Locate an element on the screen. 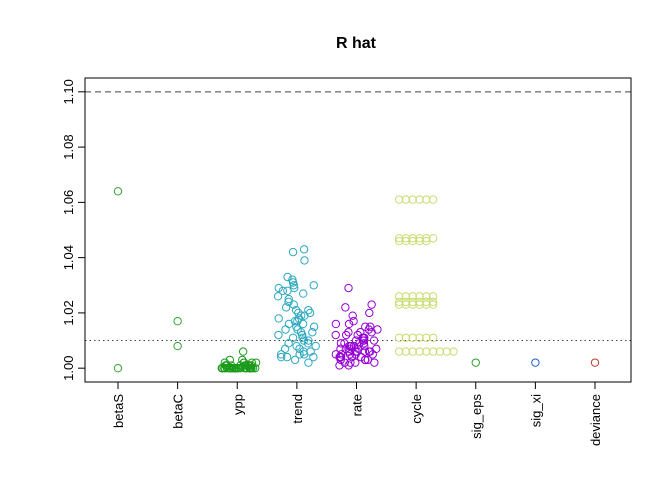 The width and height of the screenshot is (672, 480). x-tick-label-betaS: betaS is located at coordinates (118, 411).